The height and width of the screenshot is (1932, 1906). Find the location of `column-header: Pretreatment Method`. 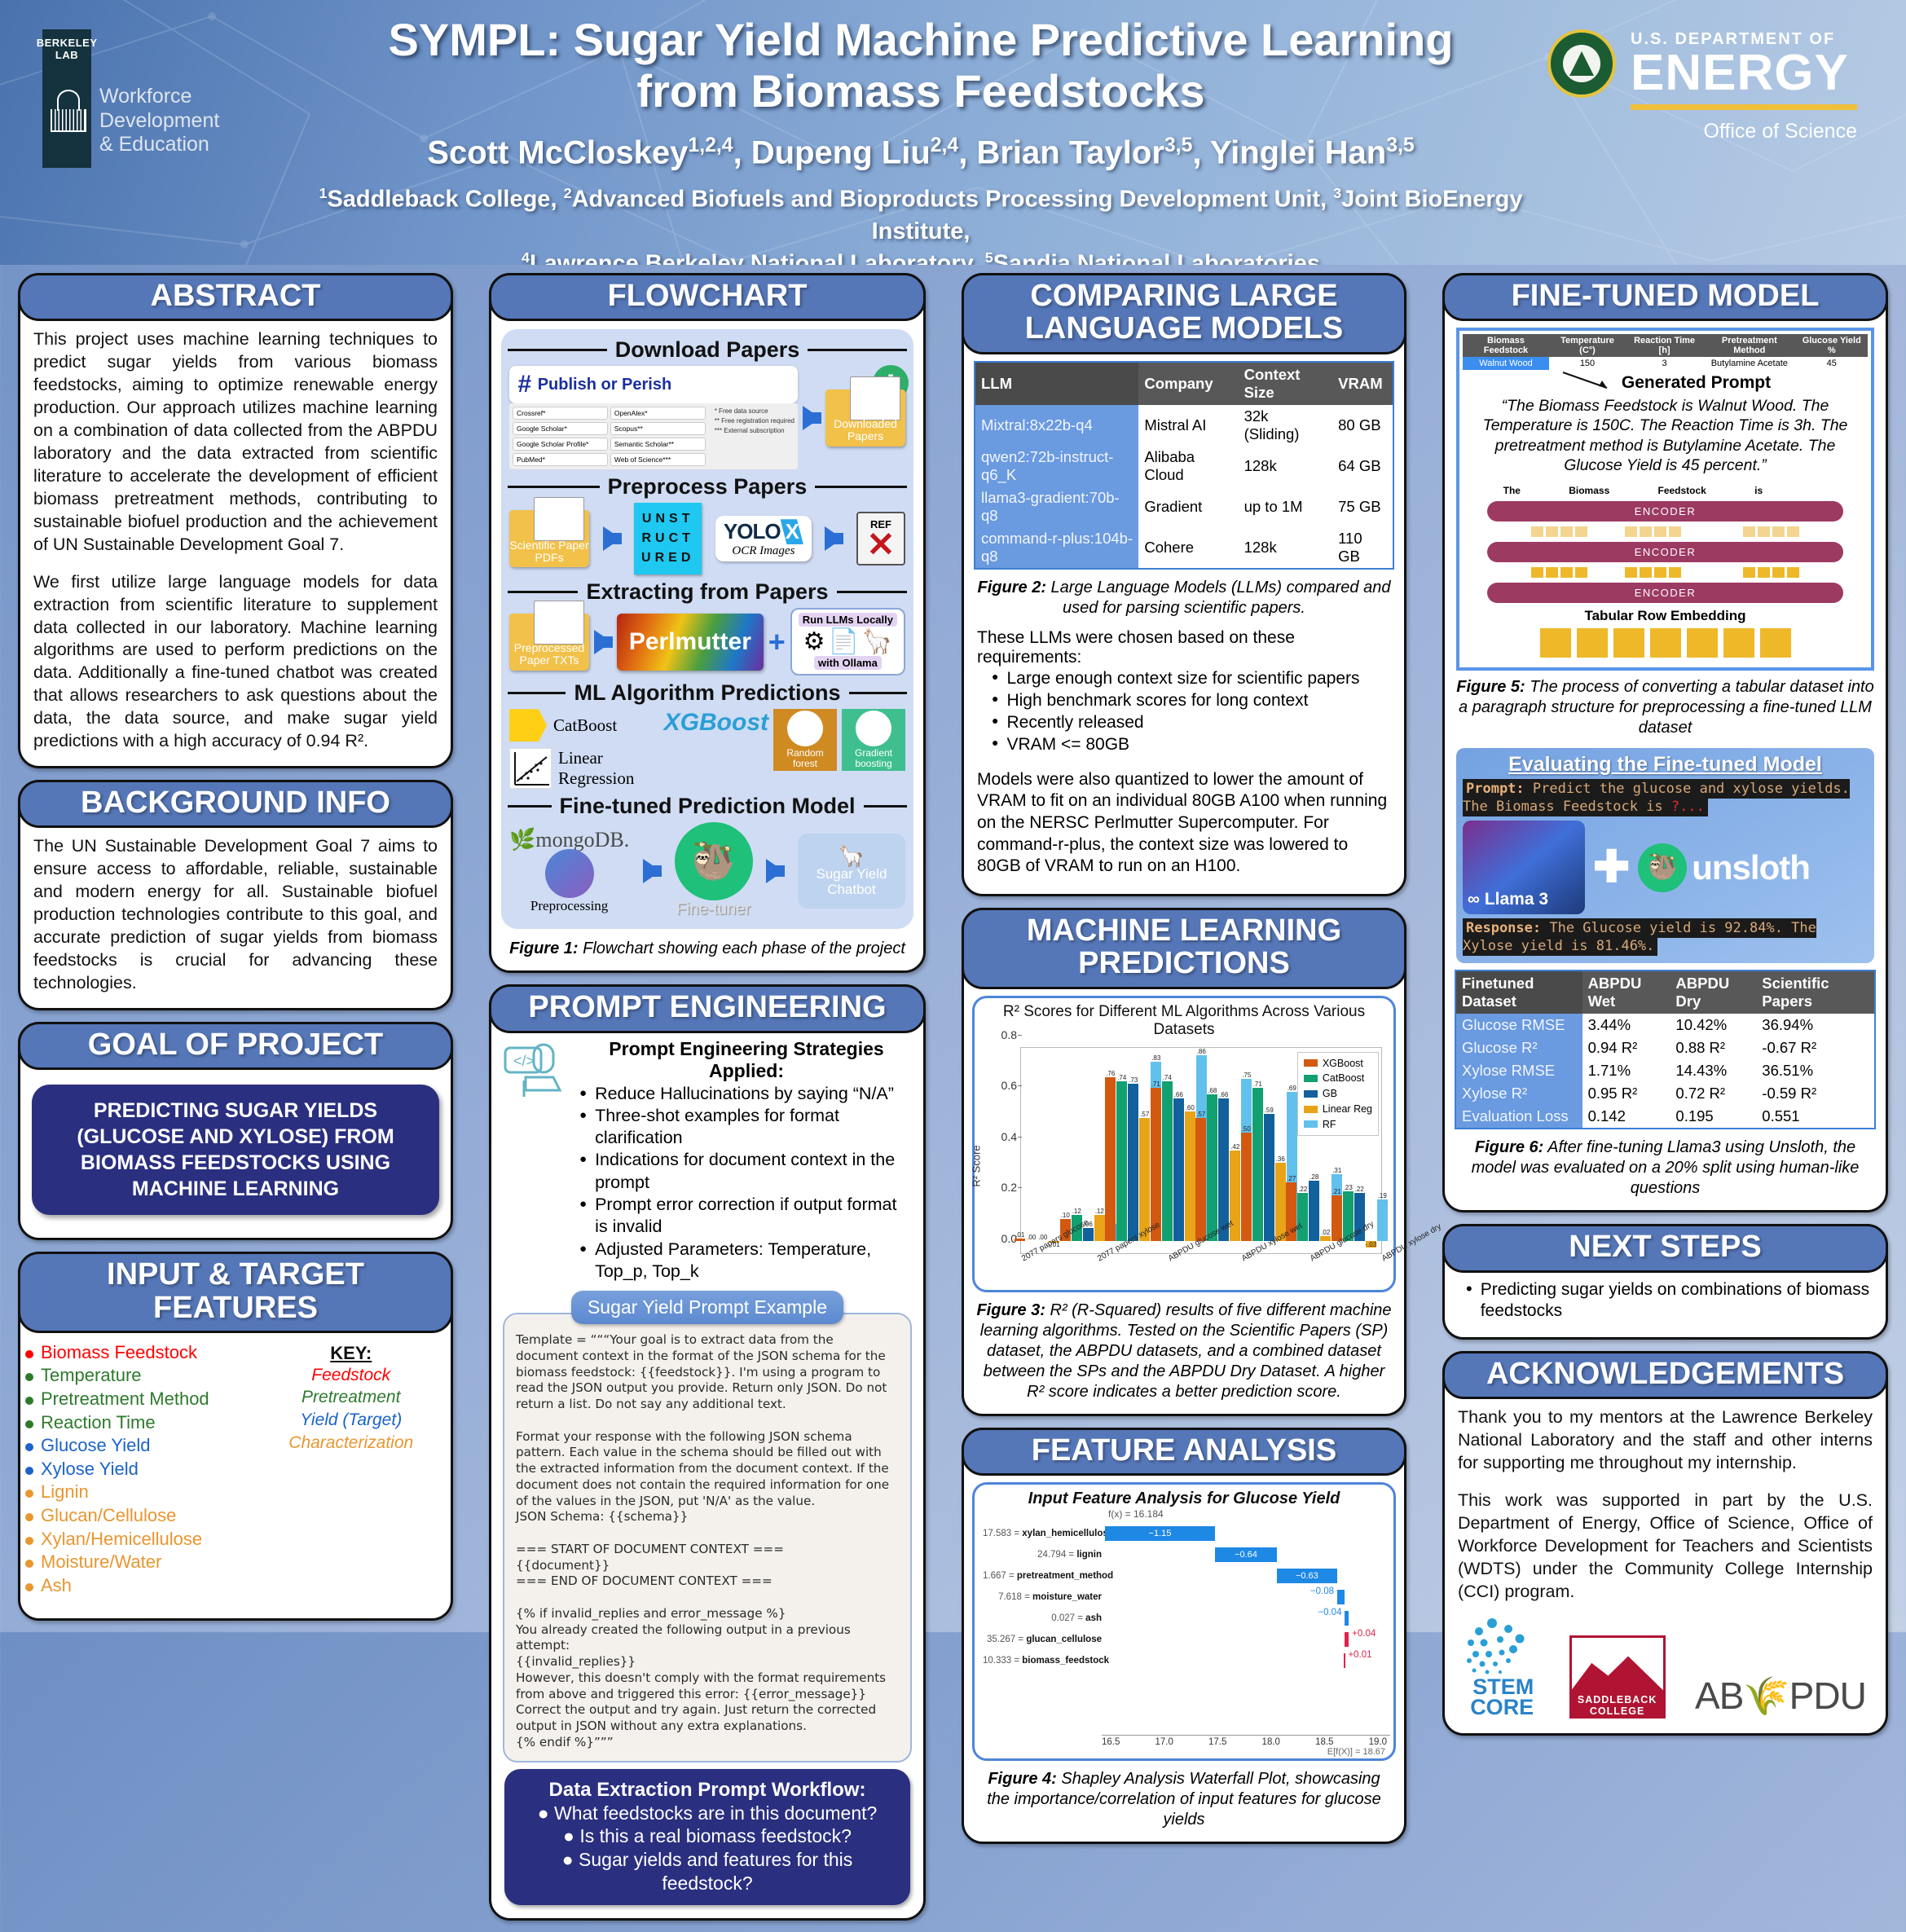

column-header: Pretreatment Method is located at coordinates (1750, 346).